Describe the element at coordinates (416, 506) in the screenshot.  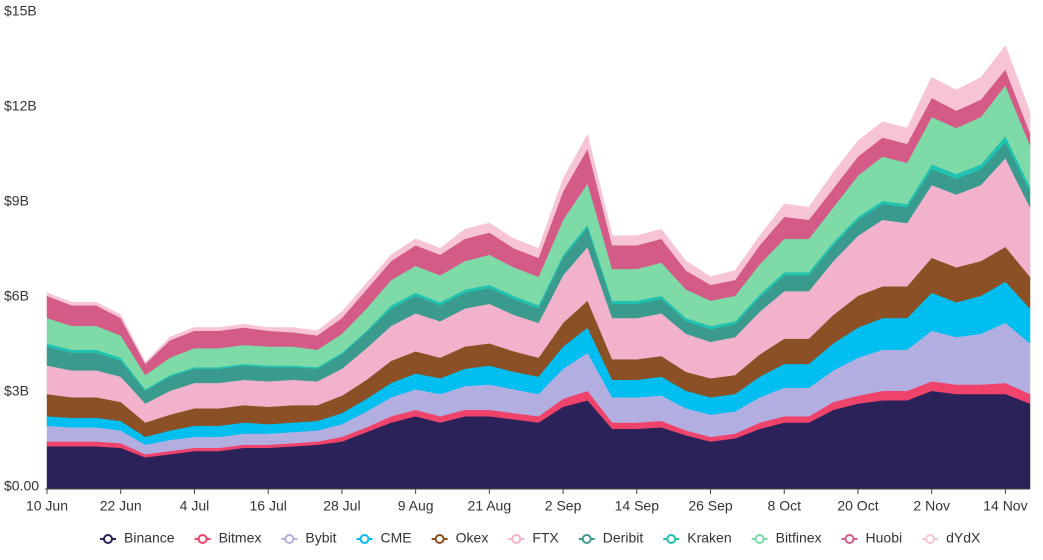
I see `x-tick-label: 9 Aug` at that location.